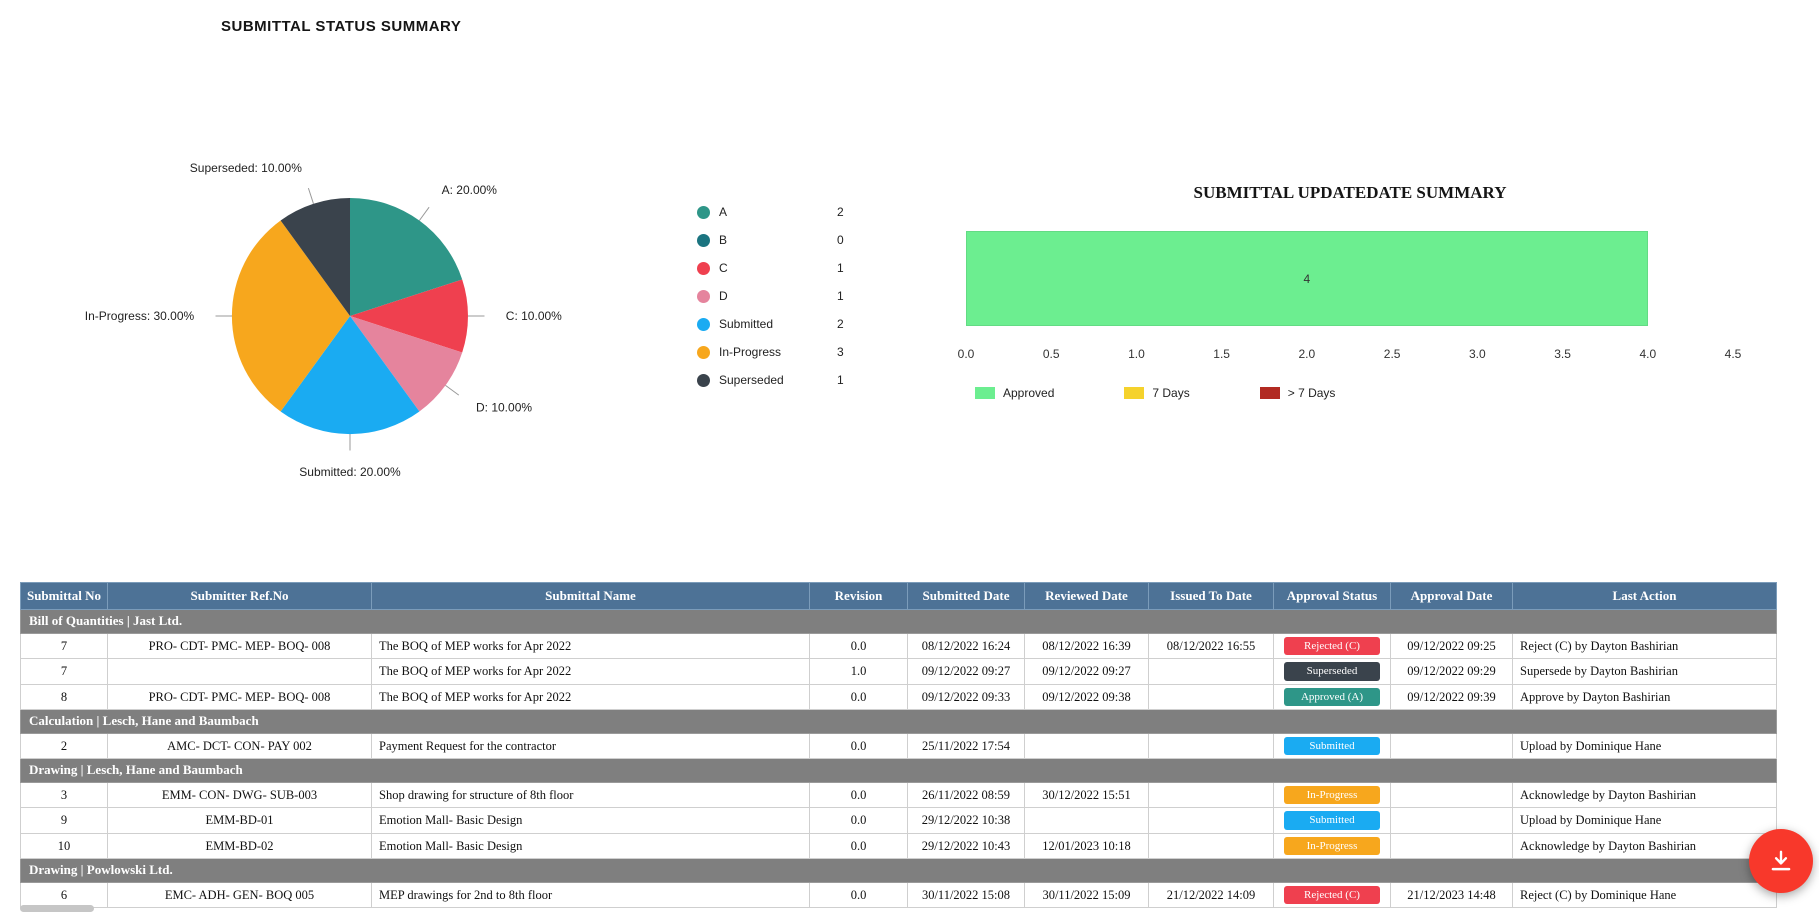 The height and width of the screenshot is (913, 1819). Describe the element at coordinates (1086, 697) in the screenshot. I see `table-cell: 09/12/2022 09:38` at that location.